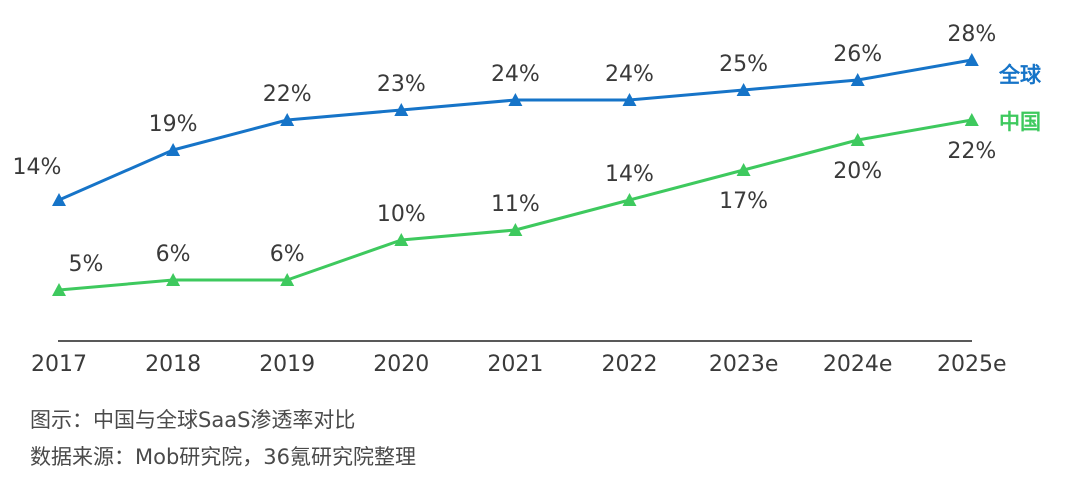  What do you see at coordinates (515, 364) in the screenshot?
I see `x-tick-label: 2021` at bounding box center [515, 364].